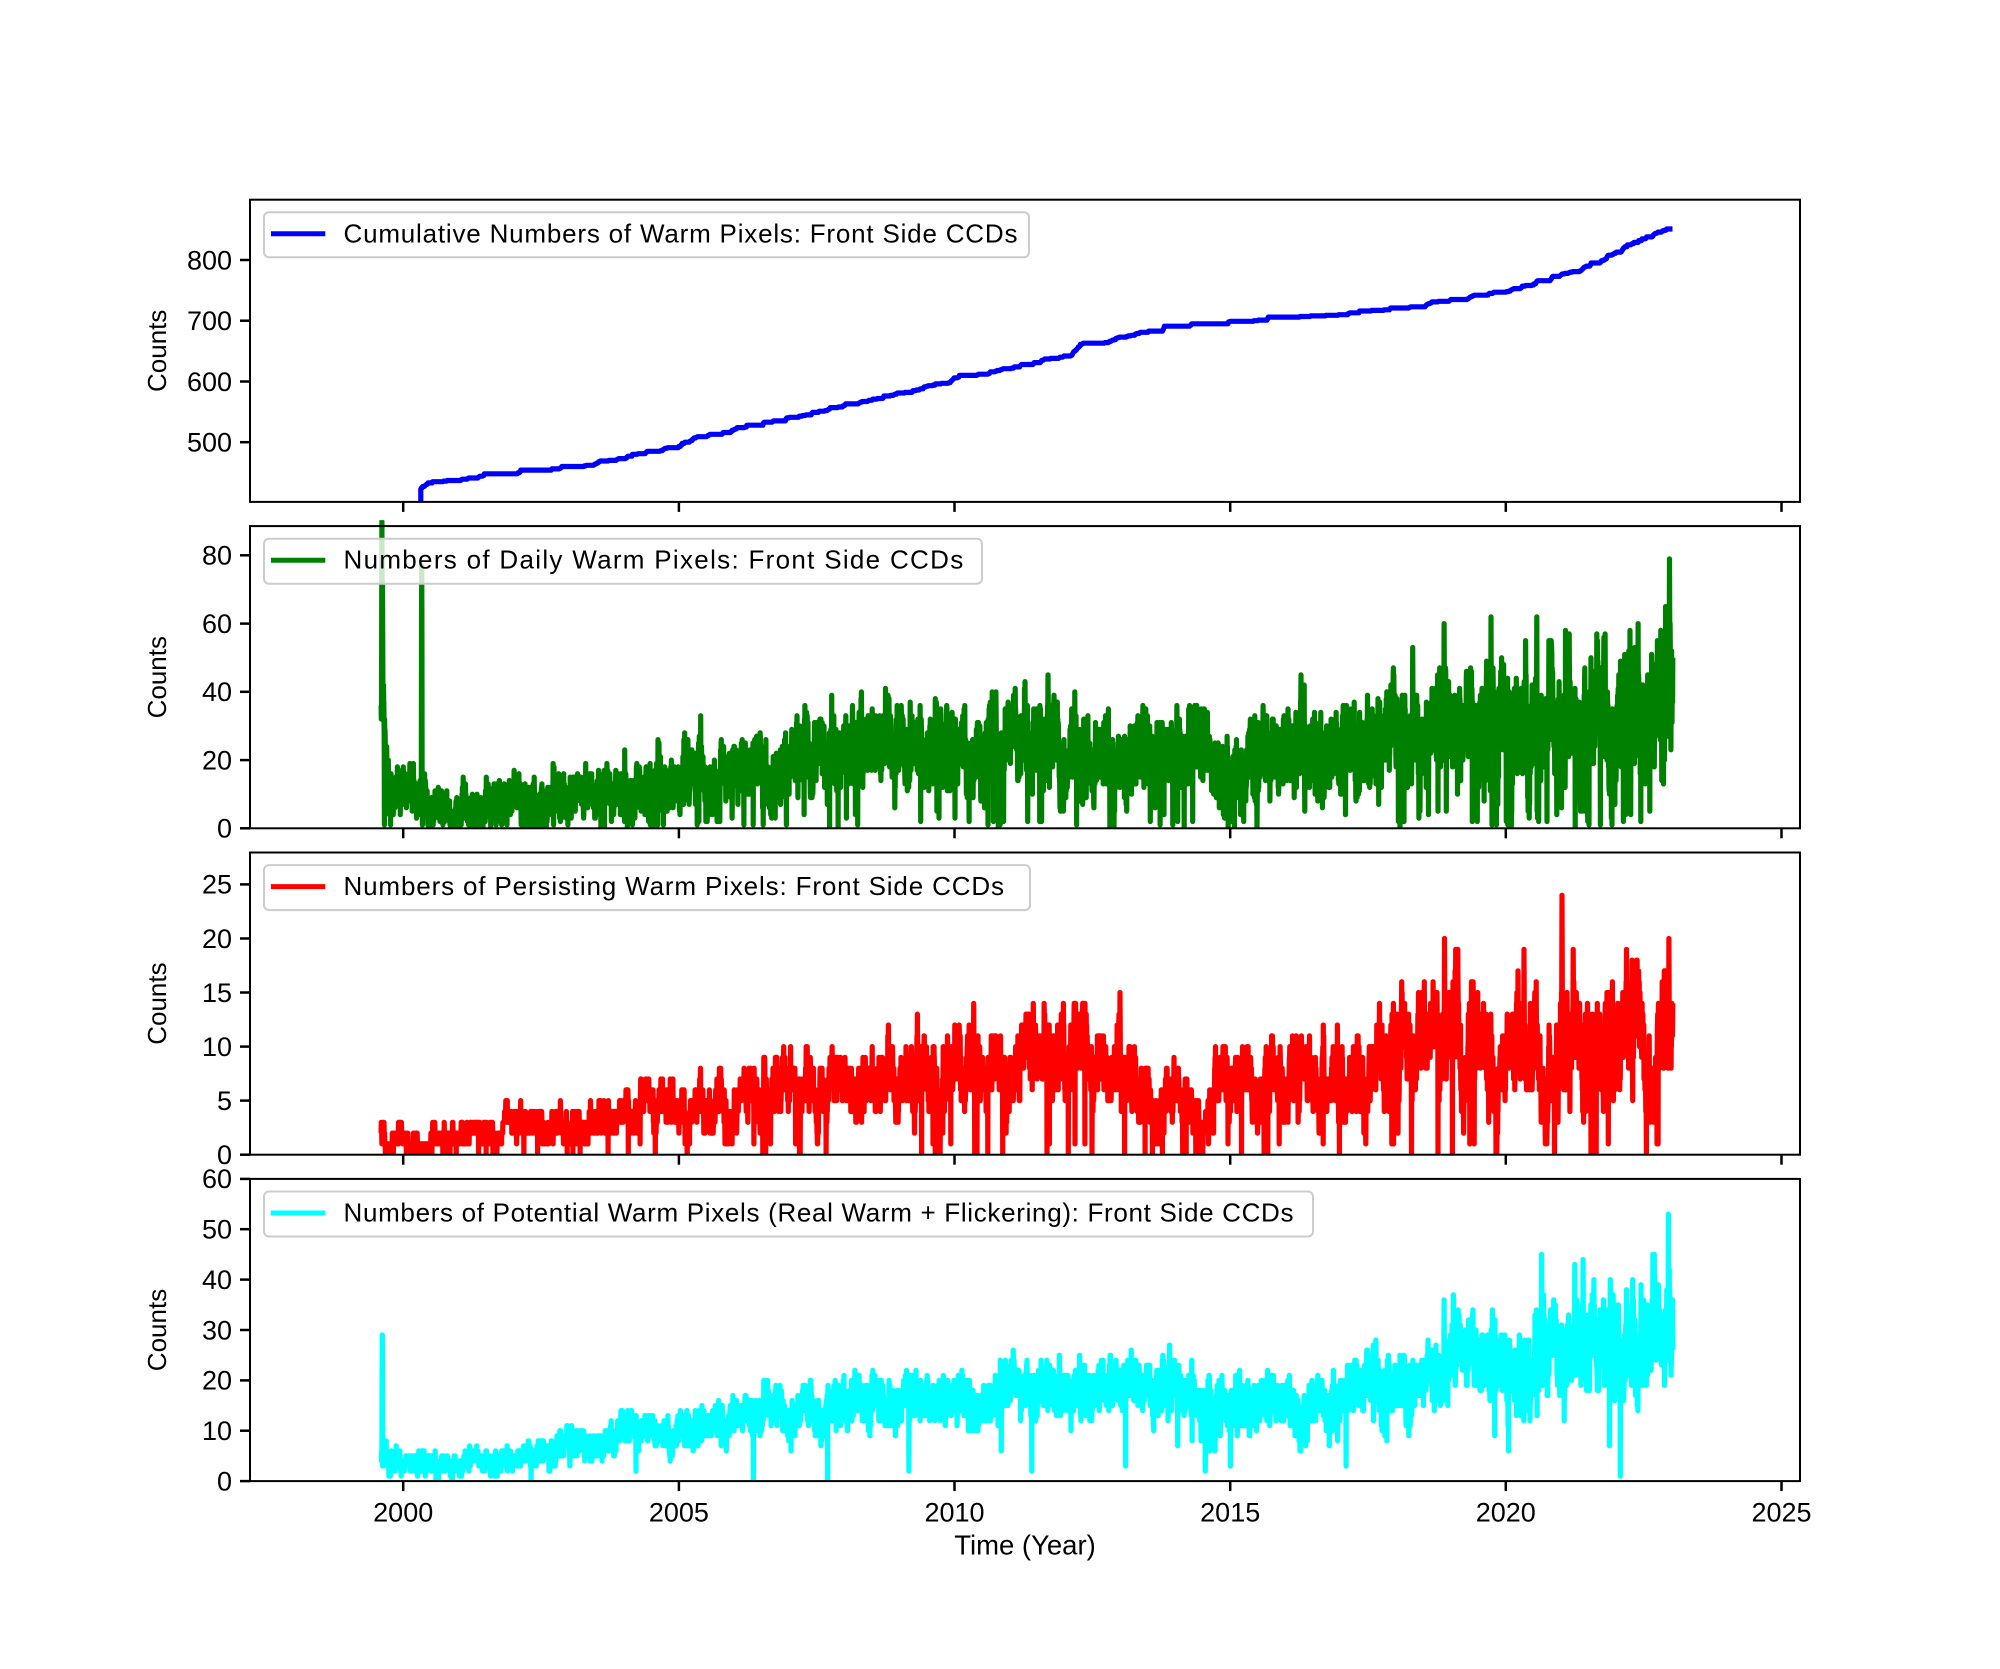 The width and height of the screenshot is (2000, 1669). I want to click on svg-text: 2020, so click(1506, 1513).